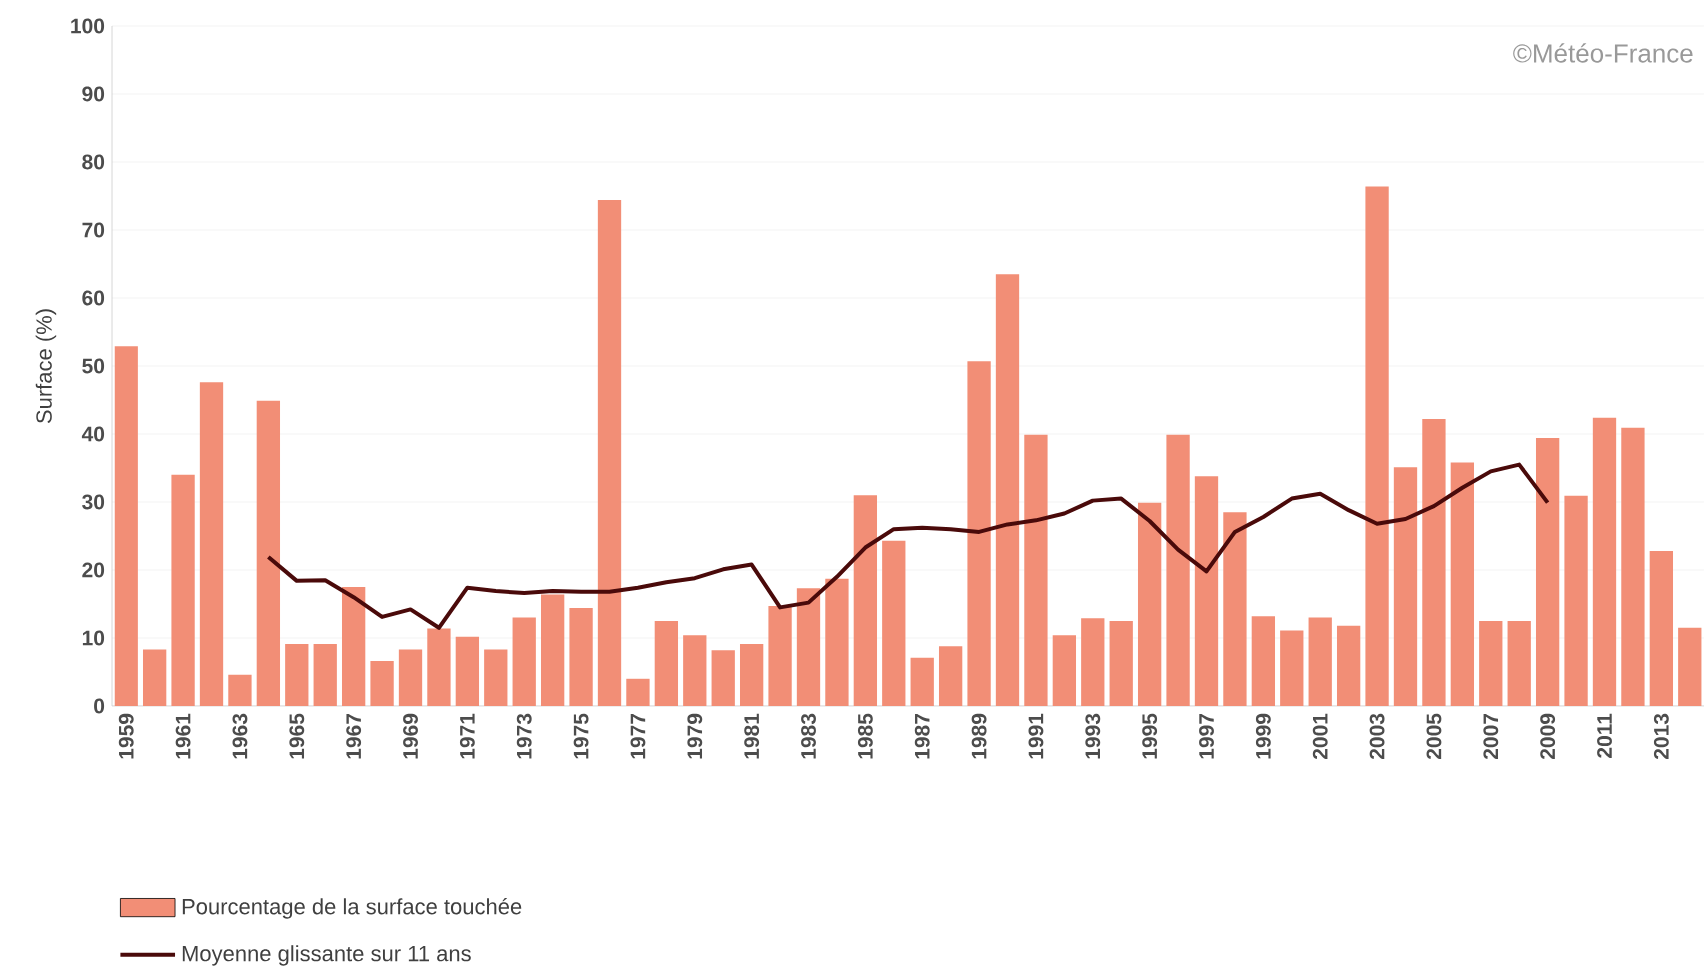 This screenshot has height=974, width=1704. What do you see at coordinates (1661, 736) in the screenshot?
I see `x-tick-label: 2013` at bounding box center [1661, 736].